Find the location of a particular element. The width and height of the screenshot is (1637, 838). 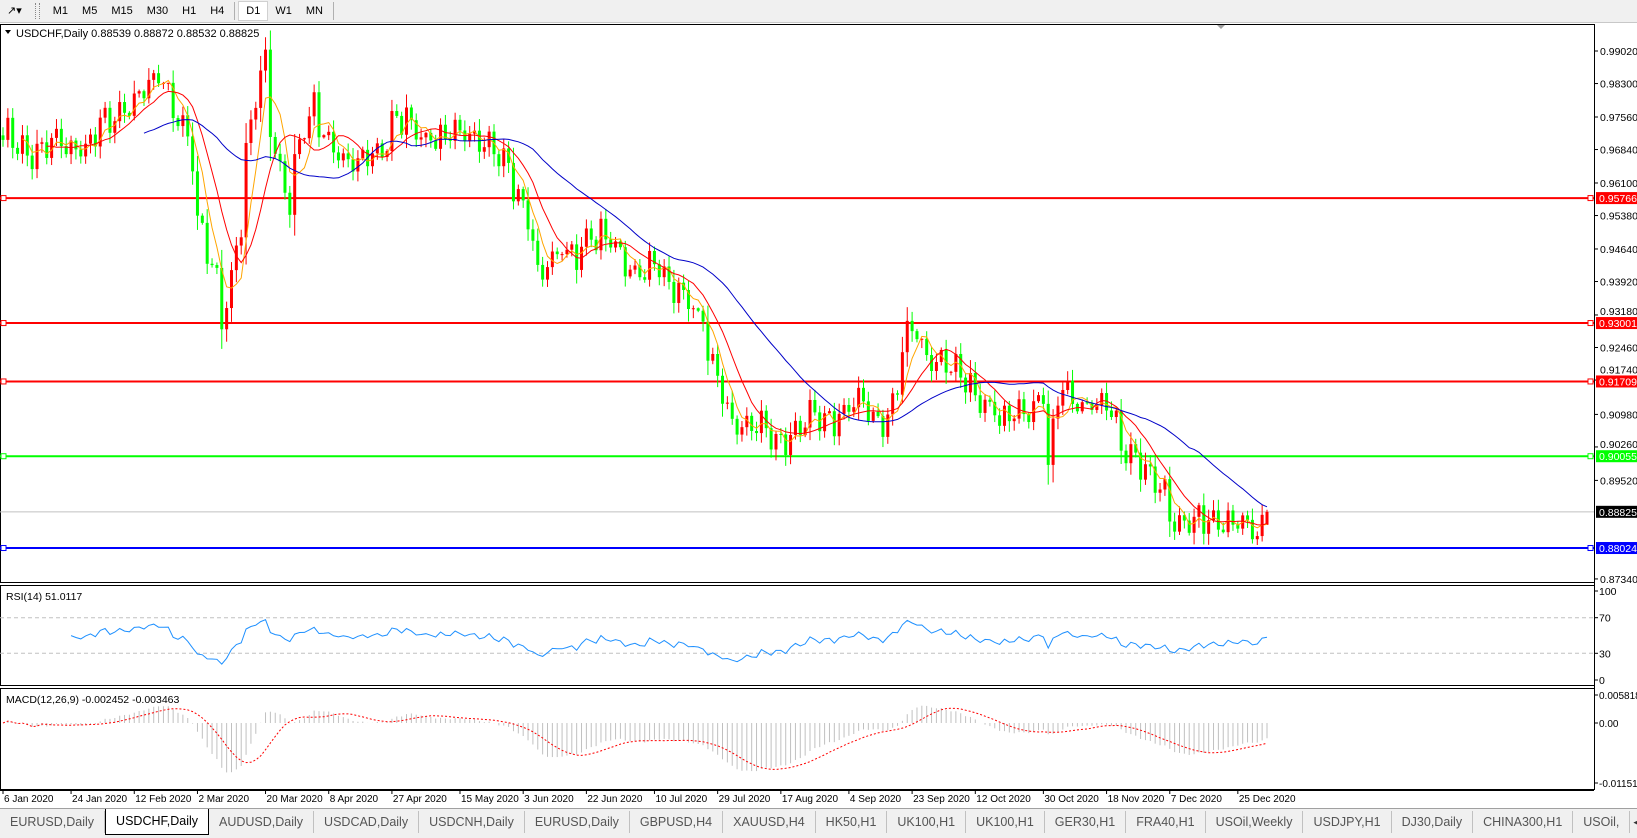

timeframe-d1-button: D1 is located at coordinates (253, 11).